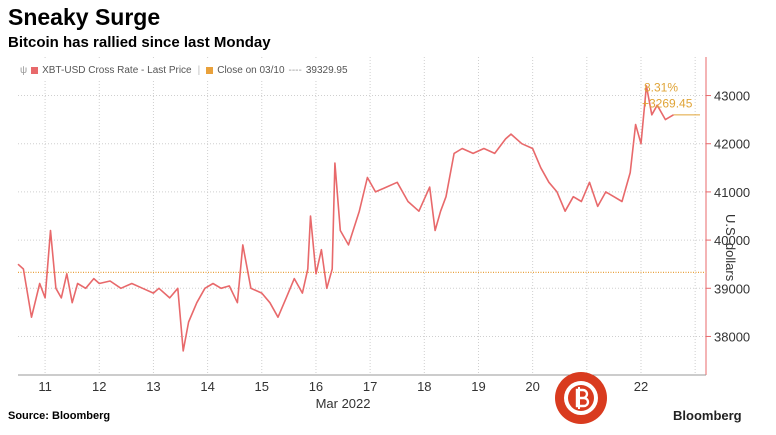 The height and width of the screenshot is (435, 776). Describe the element at coordinates (370, 386) in the screenshot. I see `x-tick-label: 17` at that location.